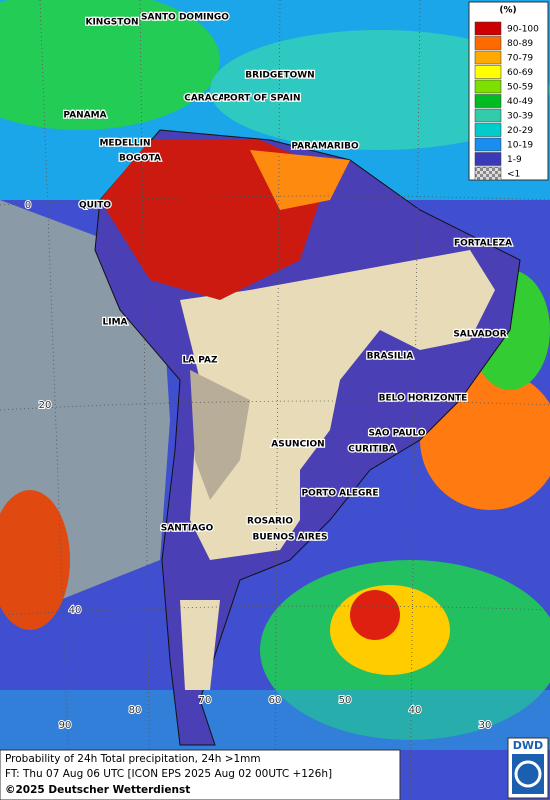 Image resolution: width=550 pixels, height=800 pixels. What do you see at coordinates (523, 30) in the screenshot?
I see `legend-label: 90-100` at bounding box center [523, 30].